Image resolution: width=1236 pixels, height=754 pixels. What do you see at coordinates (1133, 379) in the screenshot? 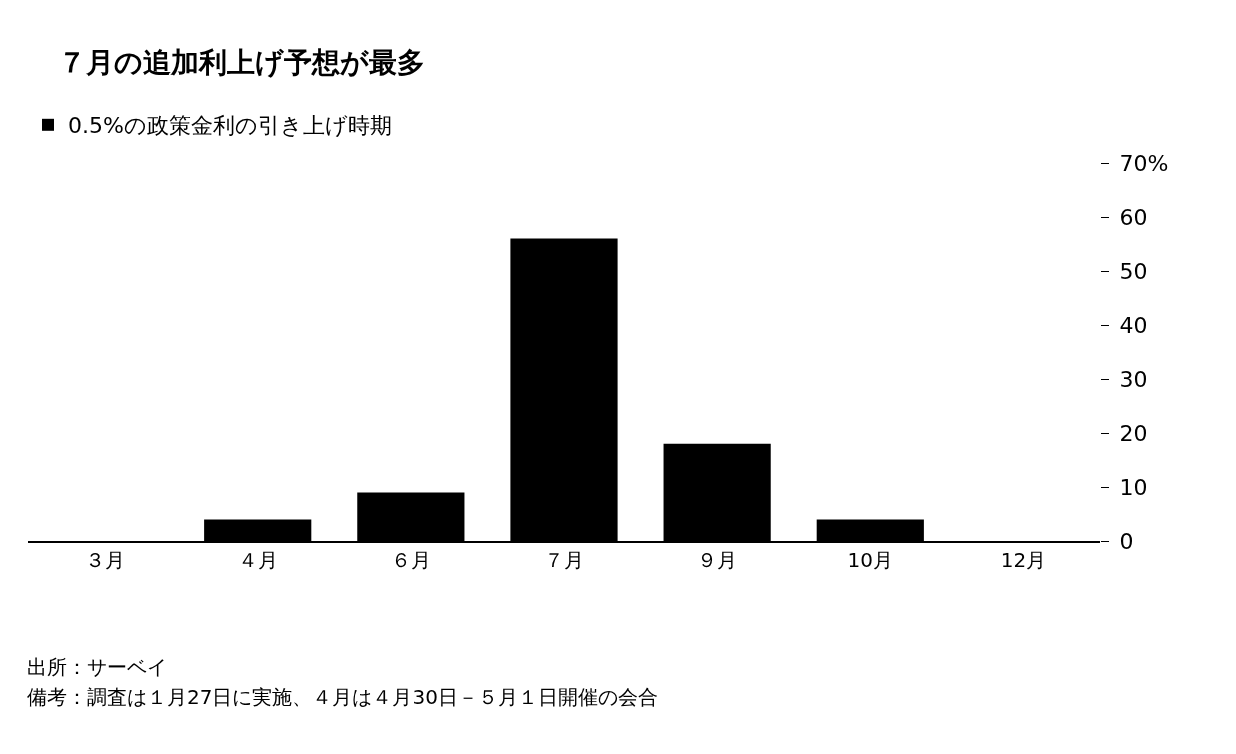
I see `y-tick-label: 30` at bounding box center [1133, 379].